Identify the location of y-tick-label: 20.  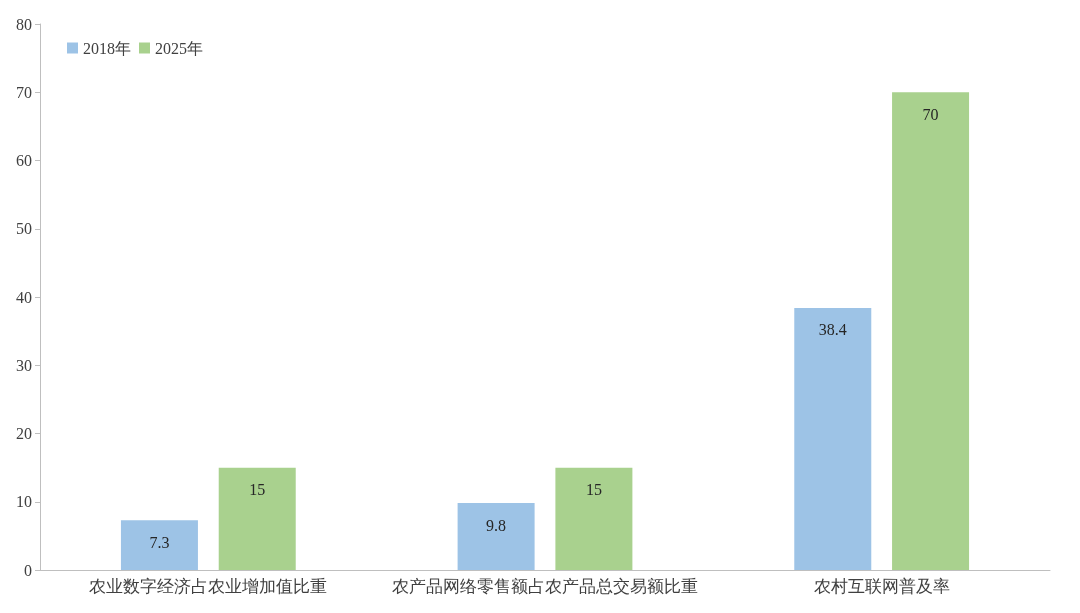
(24, 433).